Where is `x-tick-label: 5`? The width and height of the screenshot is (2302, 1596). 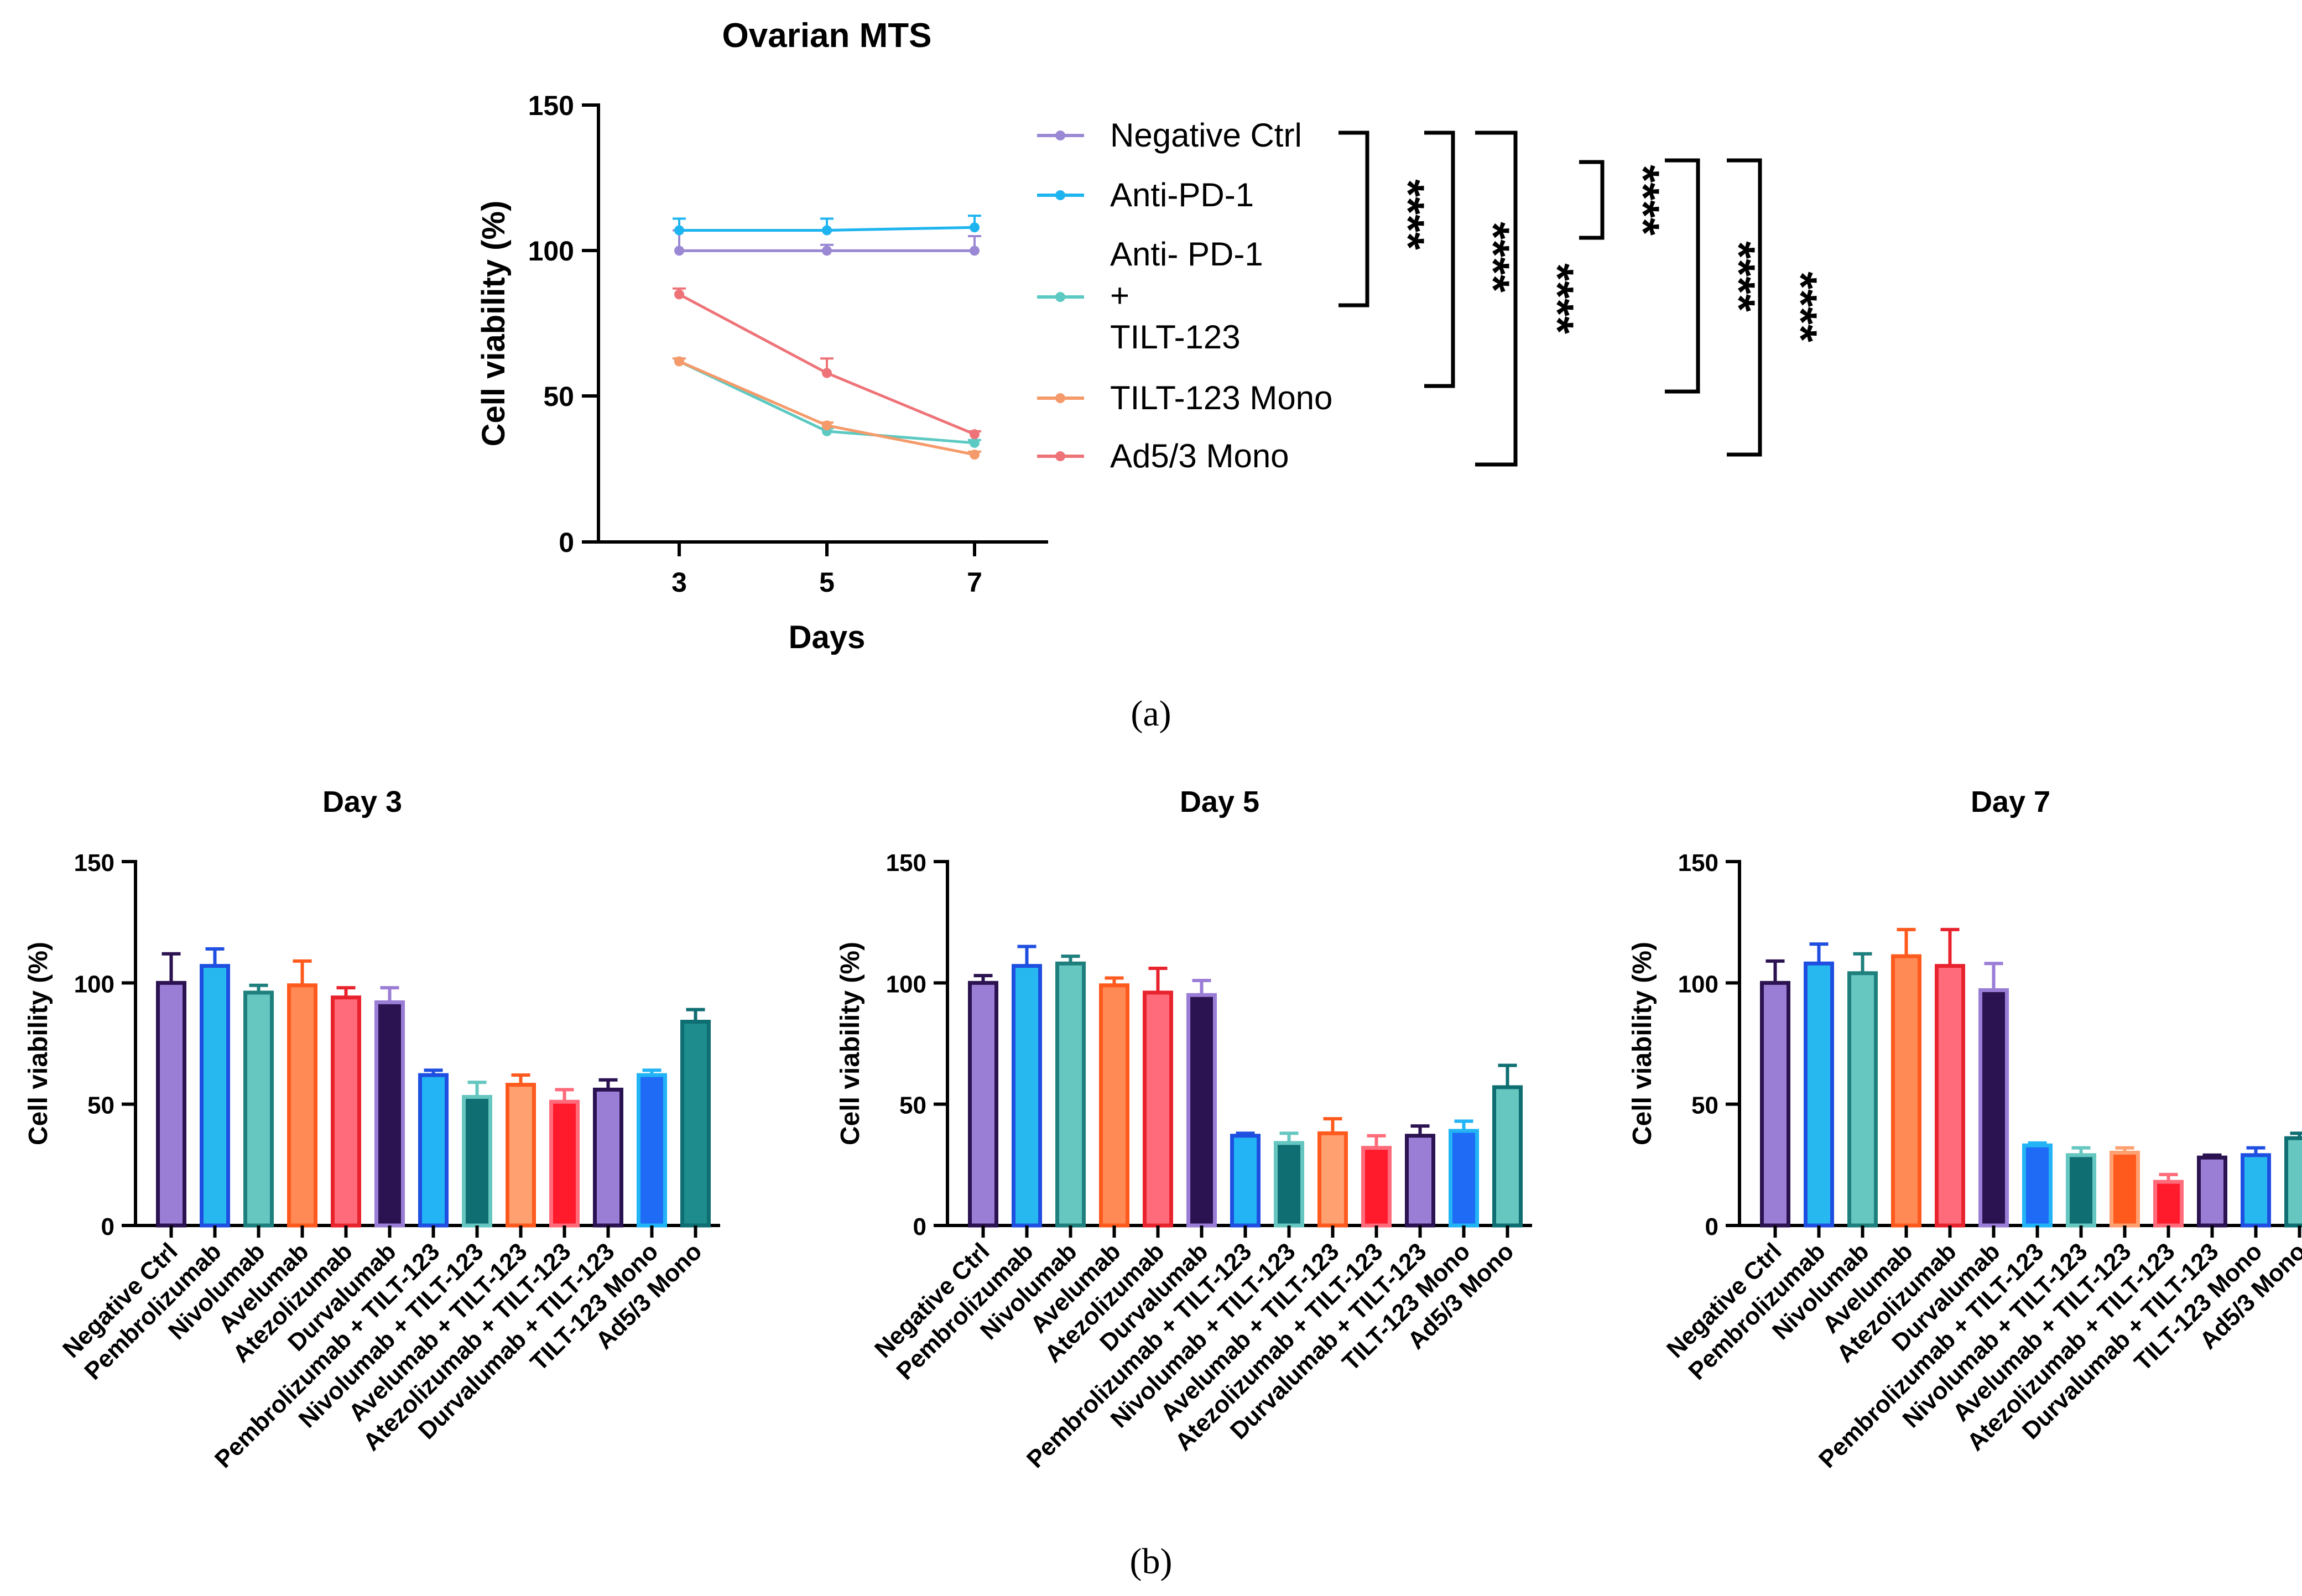
x-tick-label: 5 is located at coordinates (827, 582).